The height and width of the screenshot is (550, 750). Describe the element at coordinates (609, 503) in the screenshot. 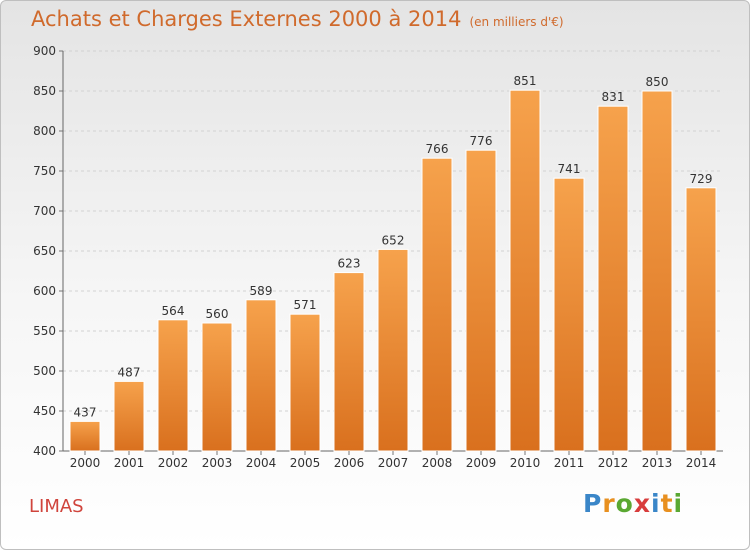

I see `logo-letter: r` at that location.